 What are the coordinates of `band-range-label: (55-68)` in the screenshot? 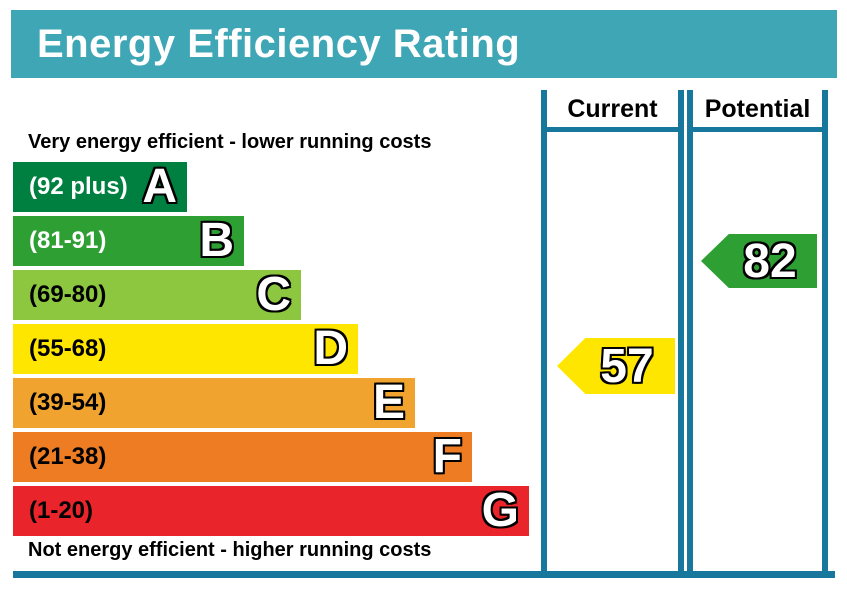 It's located at (68, 348).